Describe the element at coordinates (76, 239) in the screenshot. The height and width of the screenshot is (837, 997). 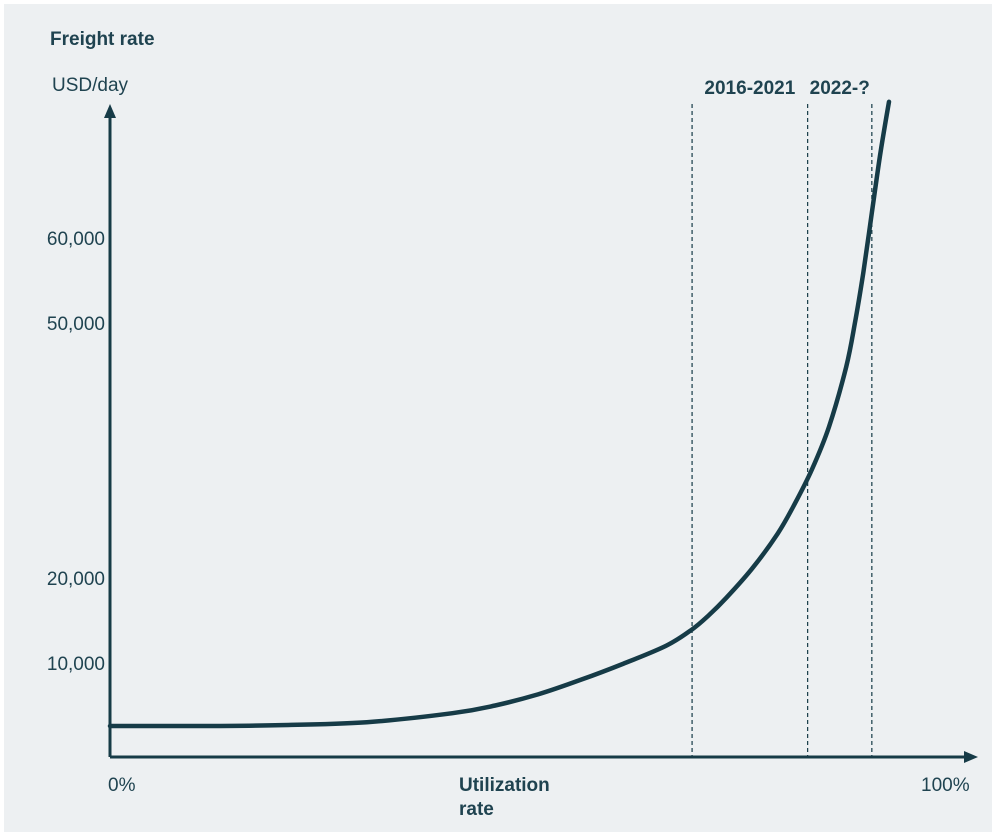
I see `y-tick-label-60000: 60,000` at that location.